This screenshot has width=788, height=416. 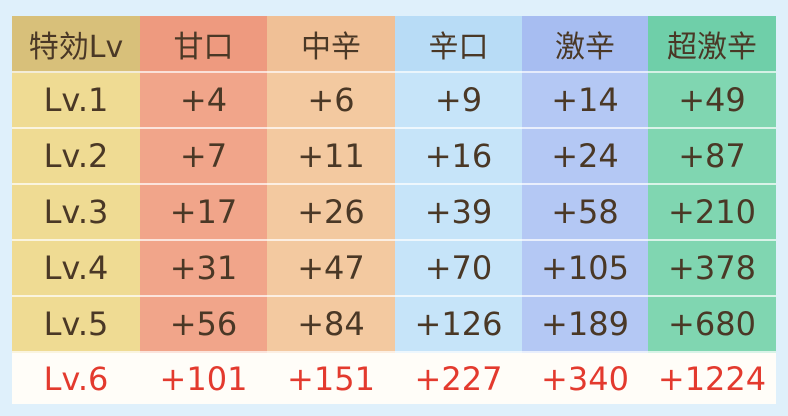 What do you see at coordinates (331, 157) in the screenshot?
I see `value-cell: +11` at bounding box center [331, 157].